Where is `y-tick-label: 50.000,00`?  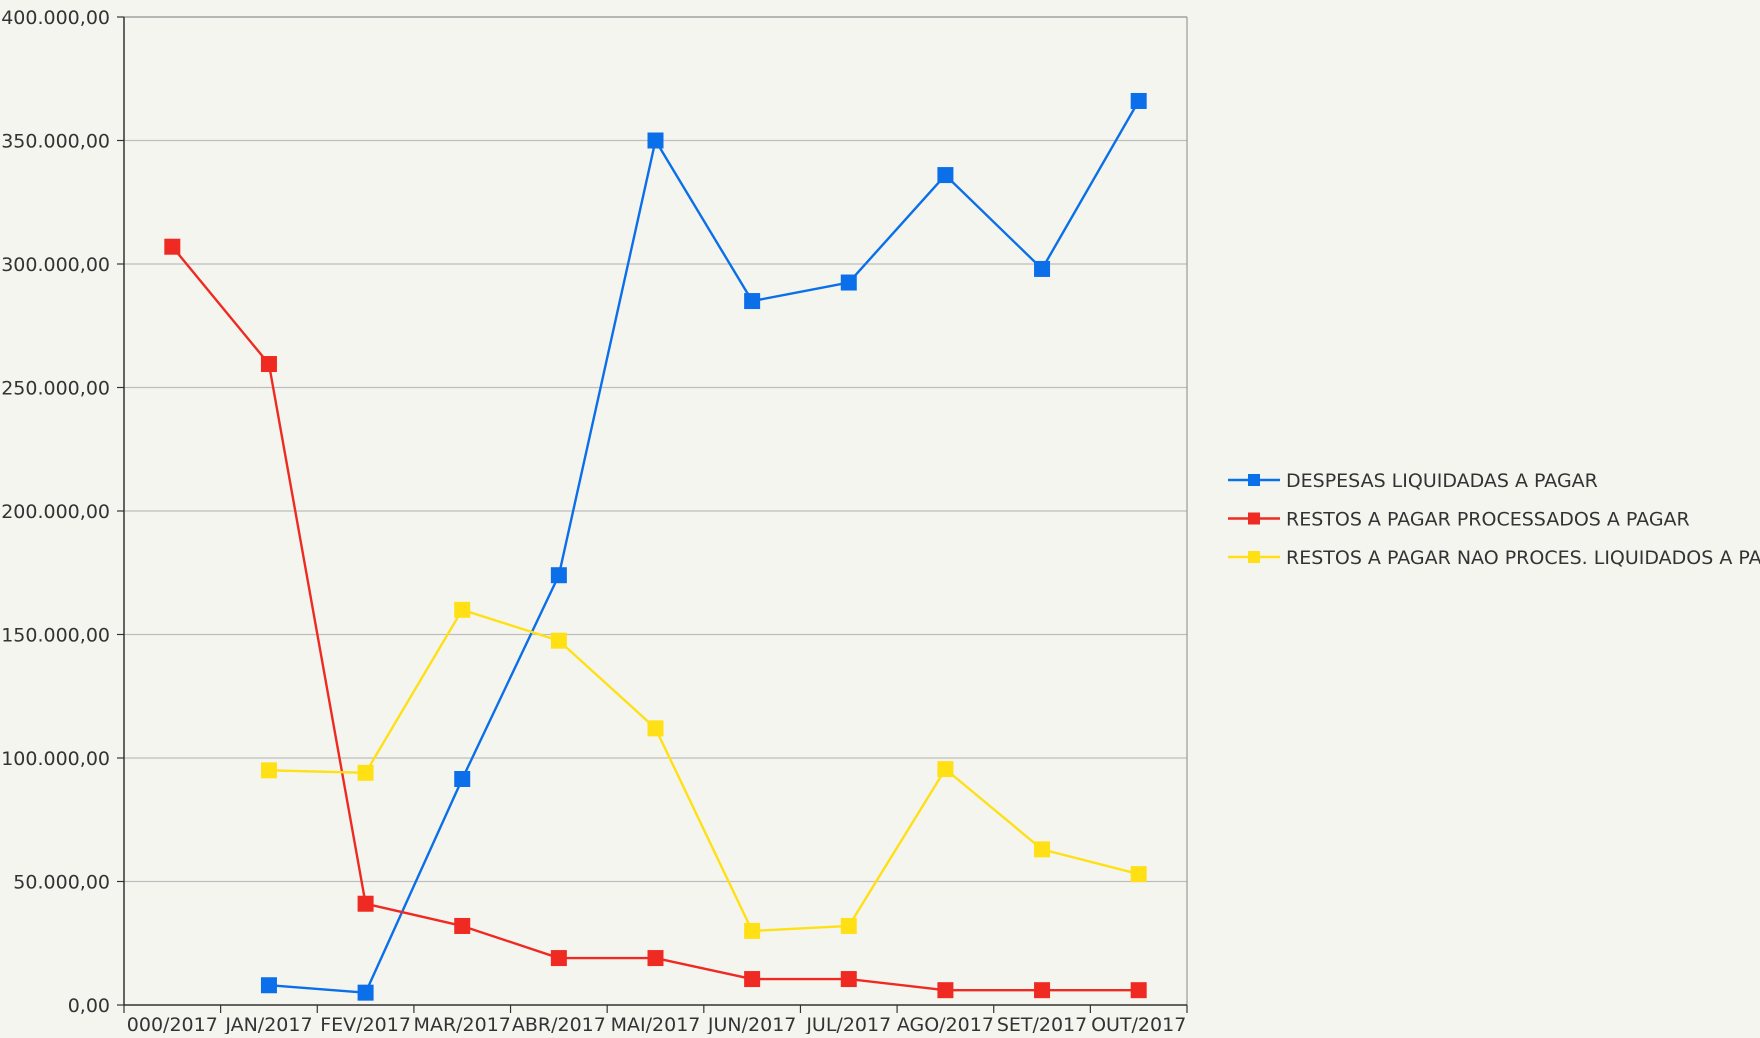
y-tick-label: 50.000,00 is located at coordinates (61, 883).